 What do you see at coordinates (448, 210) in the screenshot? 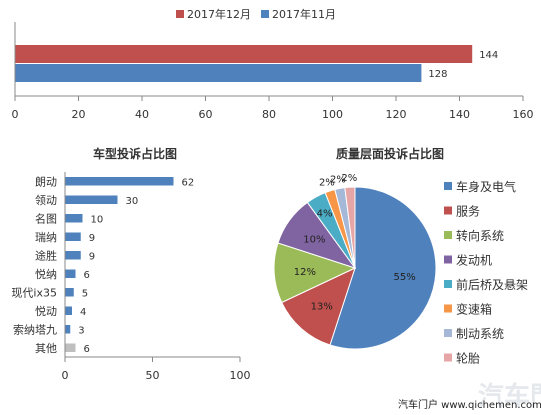
I see `pie-legend-swatch-服务` at bounding box center [448, 210].